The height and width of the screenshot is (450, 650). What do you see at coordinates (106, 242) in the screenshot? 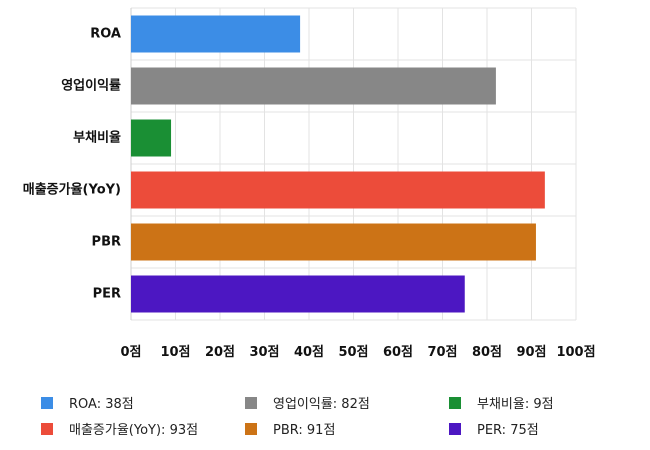
I see `category-label-4: PBR` at bounding box center [106, 242].